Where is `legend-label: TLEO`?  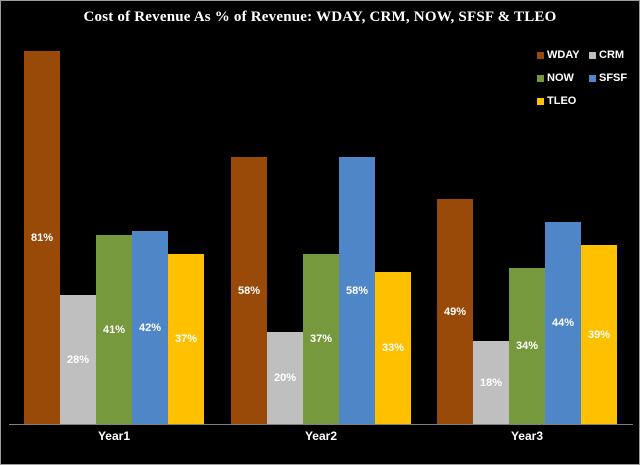
legend-label: TLEO is located at coordinates (562, 101).